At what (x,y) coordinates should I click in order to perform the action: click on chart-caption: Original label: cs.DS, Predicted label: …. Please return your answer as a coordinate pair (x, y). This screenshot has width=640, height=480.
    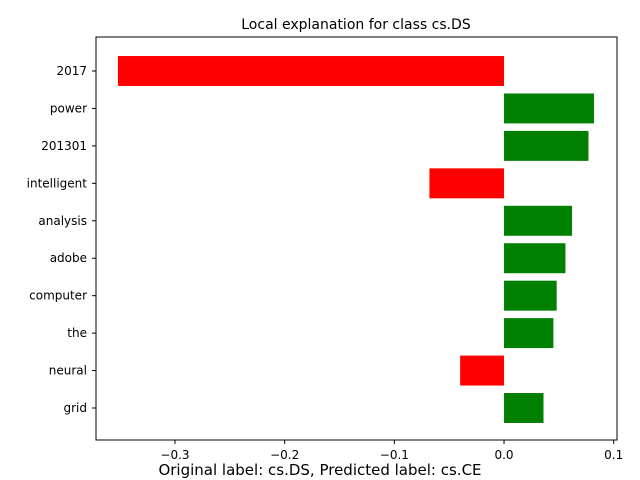
    Looking at the image, I should click on (319, 470).